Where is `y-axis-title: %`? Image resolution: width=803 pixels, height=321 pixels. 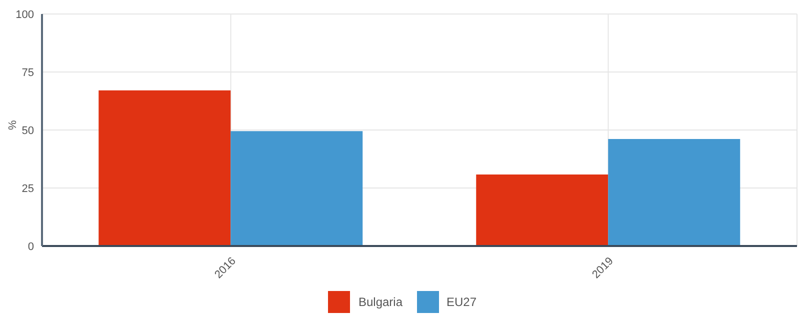 y-axis-title: % is located at coordinates (12, 125).